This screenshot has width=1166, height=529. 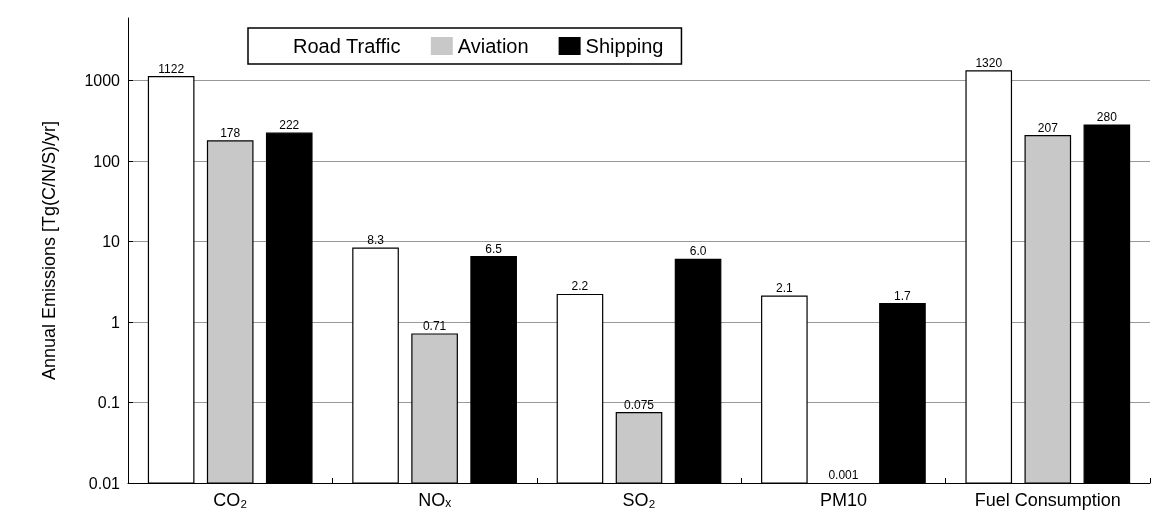 What do you see at coordinates (1048, 127) in the screenshot?
I see `data-label: 207` at bounding box center [1048, 127].